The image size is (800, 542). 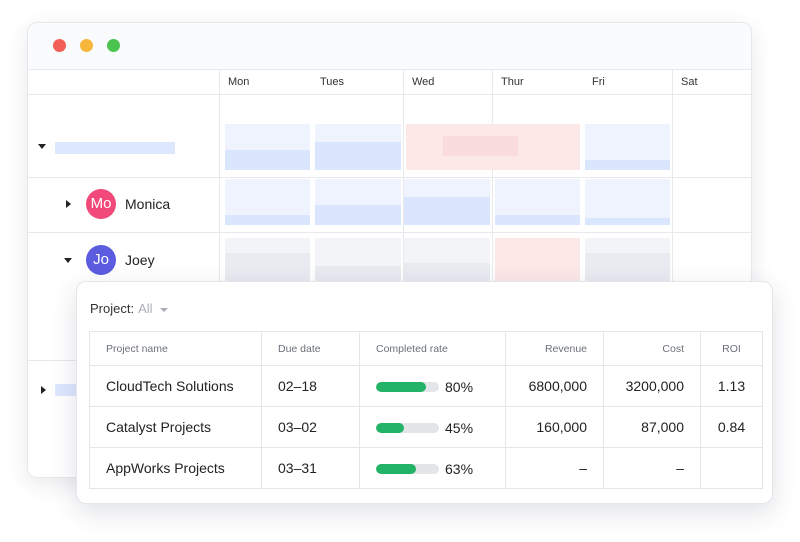 I want to click on person-name: Monica, so click(x=148, y=204).